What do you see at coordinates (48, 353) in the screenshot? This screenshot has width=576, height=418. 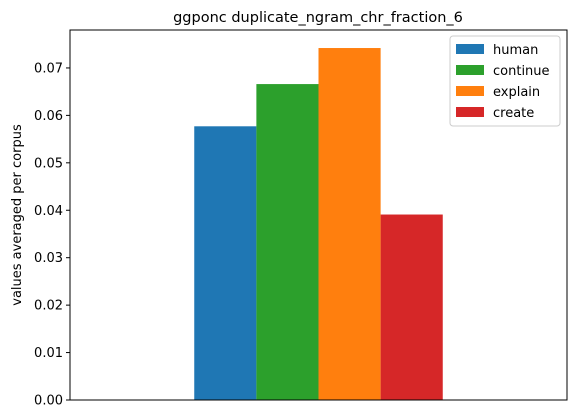 I see `y-tick-label: 0.01` at bounding box center [48, 353].